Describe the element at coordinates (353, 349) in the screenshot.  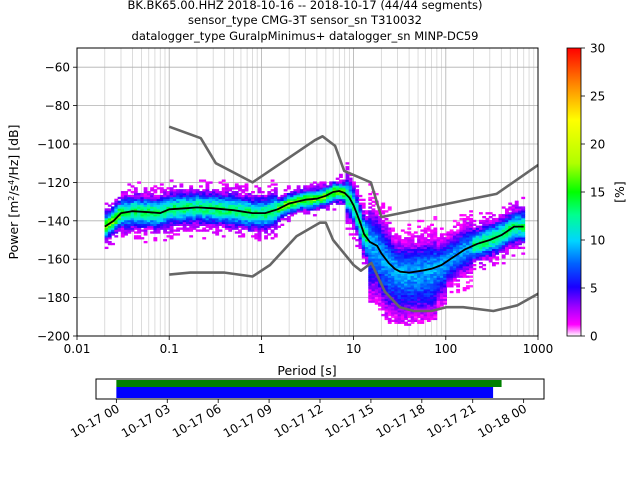
I see `x-tick-label: 10` at that location.